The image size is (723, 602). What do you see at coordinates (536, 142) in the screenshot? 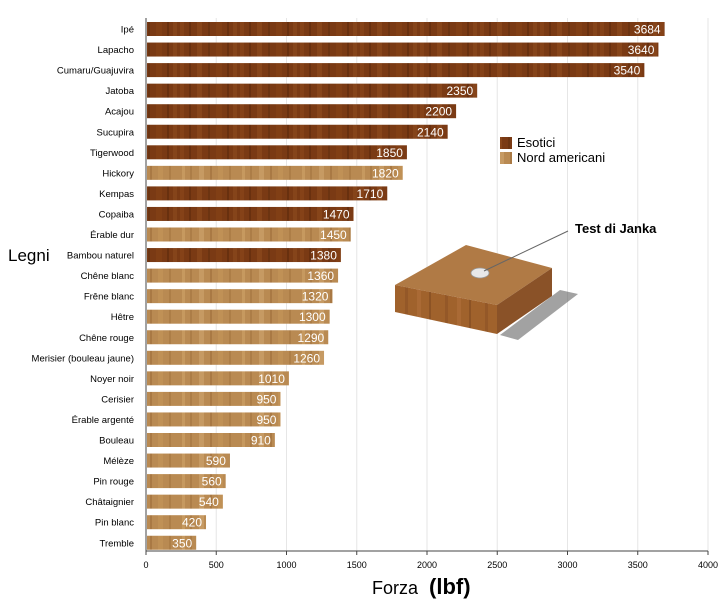
I see `legend-label-esotici: Esotici` at bounding box center [536, 142].